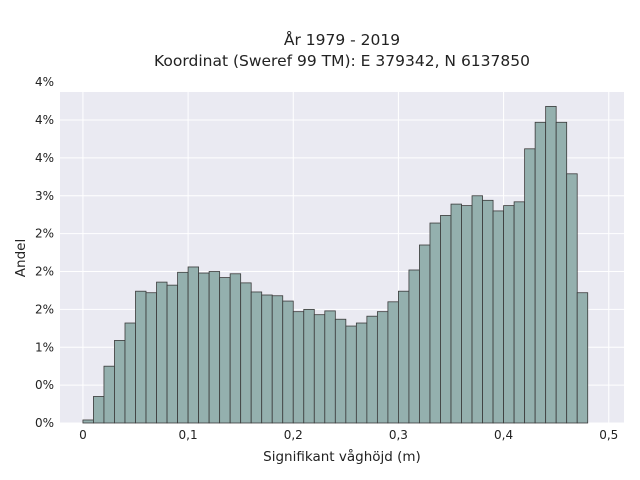 The image size is (640, 480). I want to click on y-tick-label: 1%, so click(44, 347).